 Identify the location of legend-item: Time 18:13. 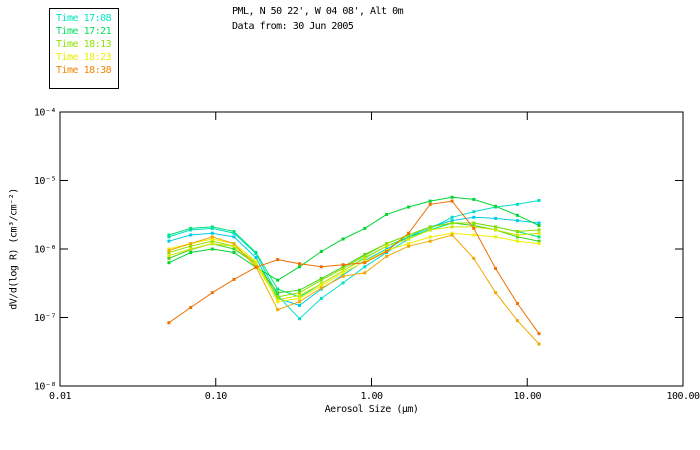
(84, 44).